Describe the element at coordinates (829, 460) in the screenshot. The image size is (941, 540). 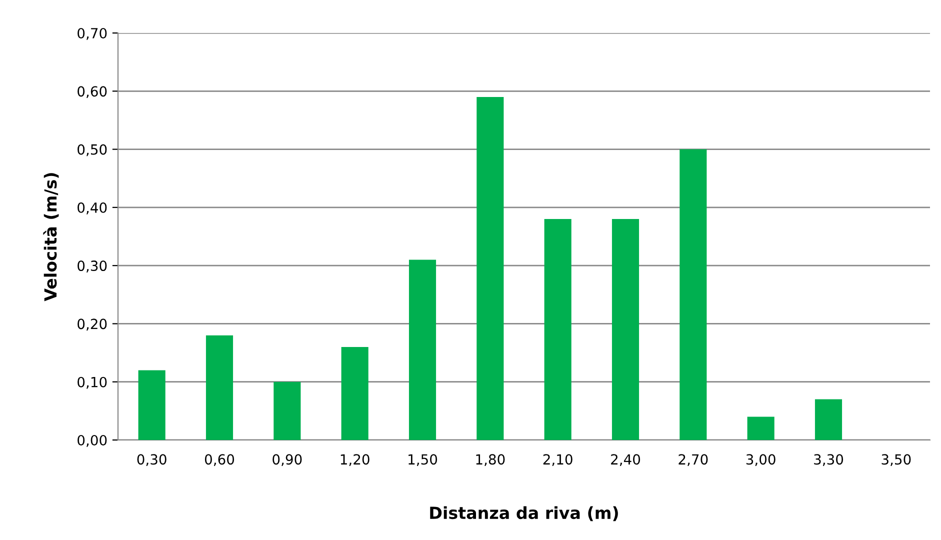
I see `x-tick-label: 3,30` at that location.